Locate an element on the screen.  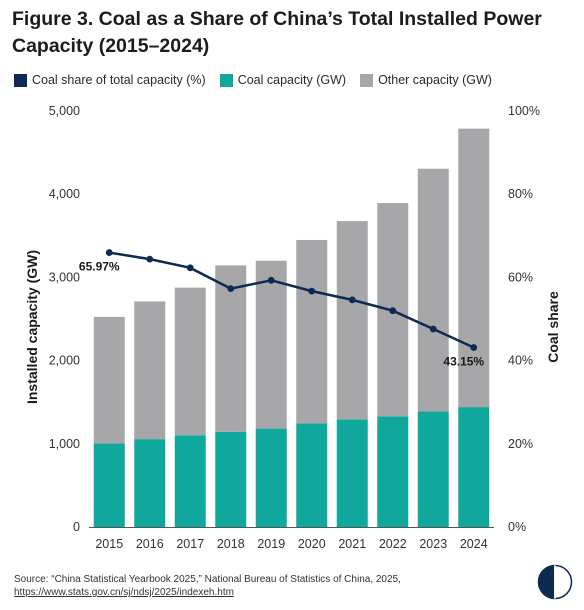
y2-tick-label: 0% is located at coordinates (517, 527).